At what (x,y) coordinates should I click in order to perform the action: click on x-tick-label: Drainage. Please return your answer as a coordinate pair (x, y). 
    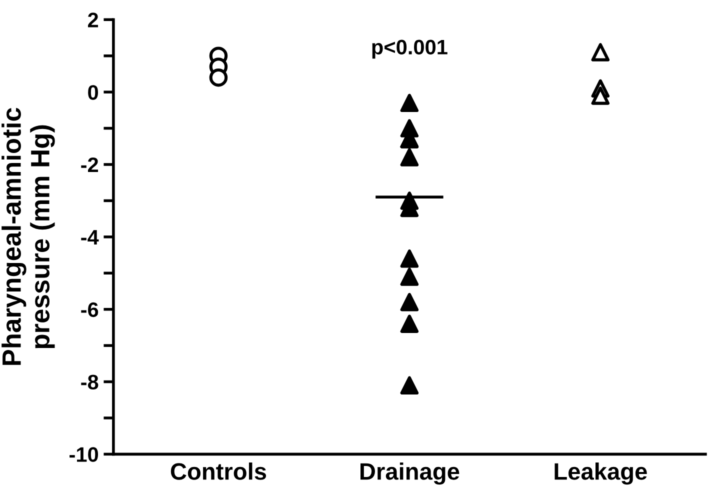
    Looking at the image, I should click on (410, 473).